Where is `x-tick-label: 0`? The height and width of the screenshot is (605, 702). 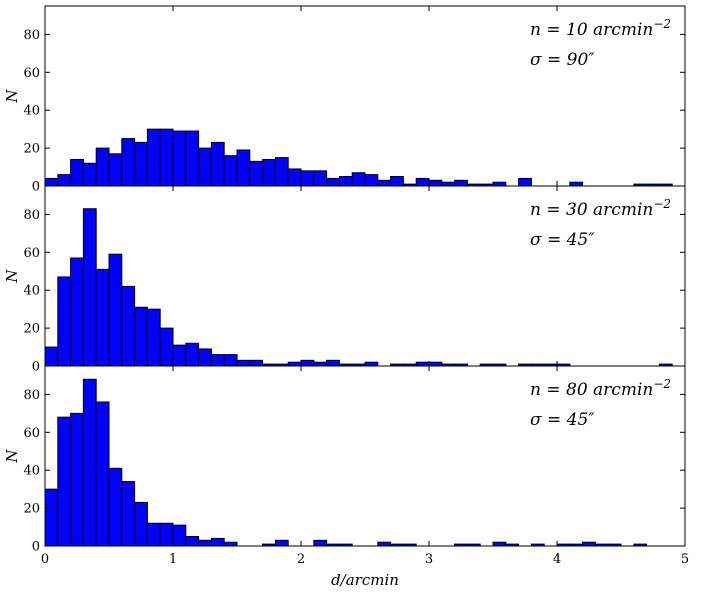
x-tick-label: 0 is located at coordinates (45, 559).